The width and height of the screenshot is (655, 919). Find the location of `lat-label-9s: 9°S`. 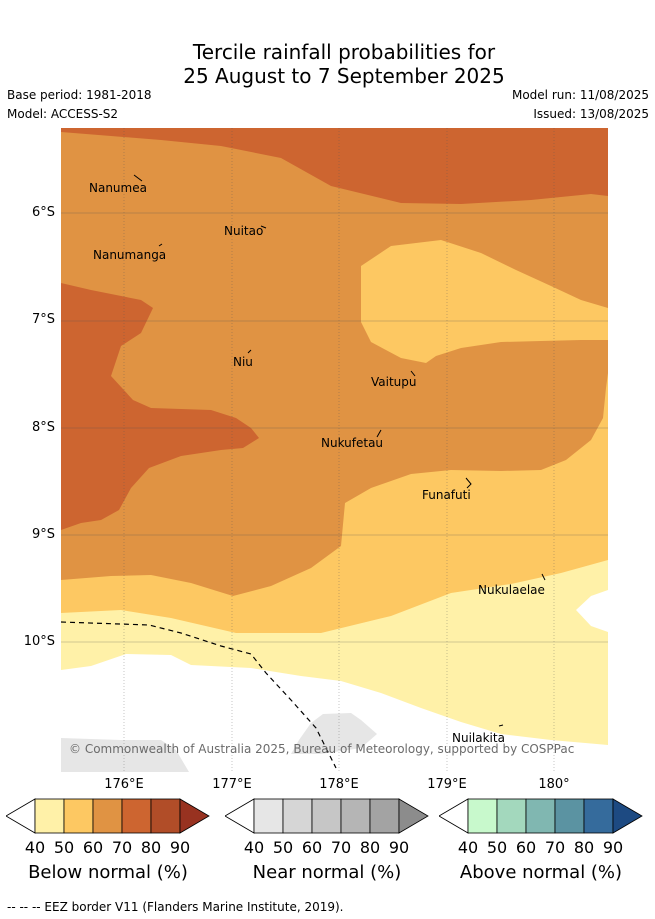

lat-label-9s: 9°S is located at coordinates (43, 534).